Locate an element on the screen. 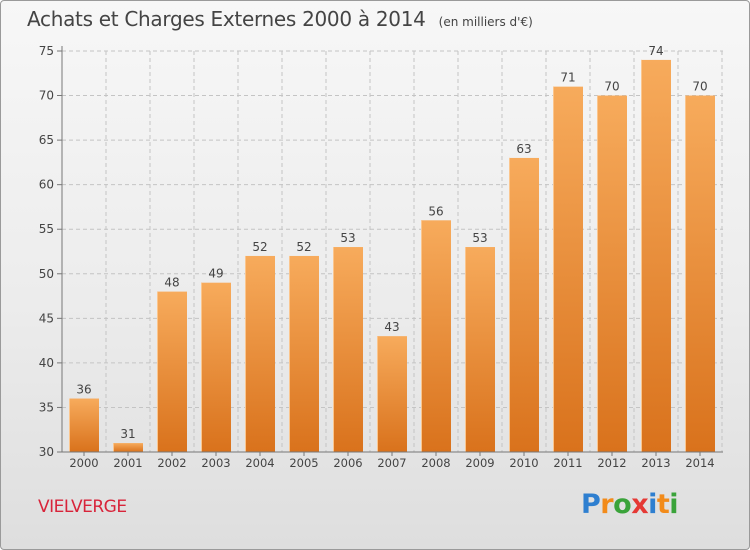  place-label: VIELVERGE is located at coordinates (82, 507).